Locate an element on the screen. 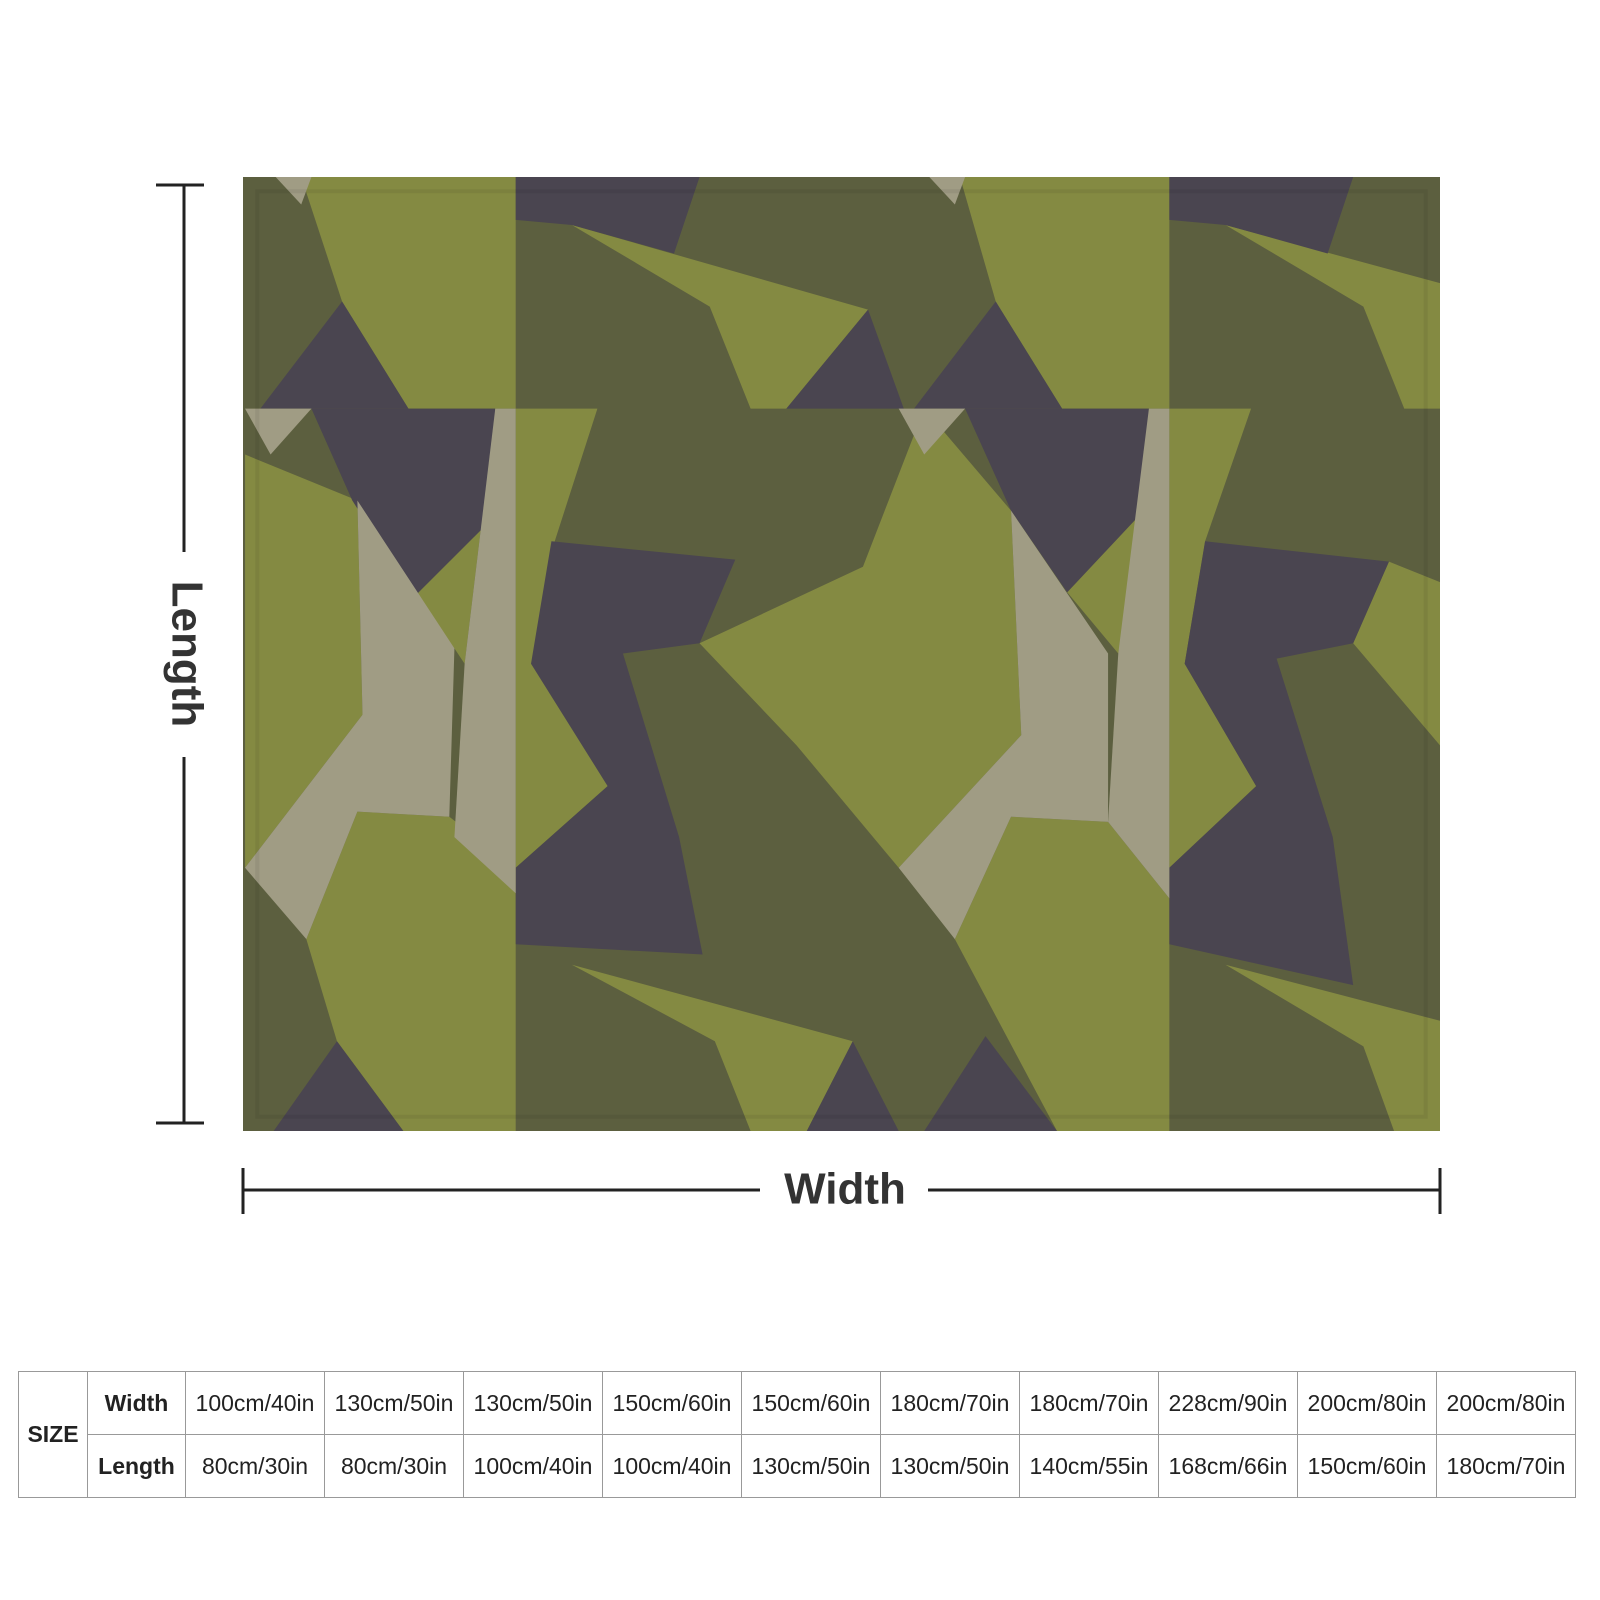 The width and height of the screenshot is (1600, 1600). size-cell: 228cm/90in is located at coordinates (1228, 1403).